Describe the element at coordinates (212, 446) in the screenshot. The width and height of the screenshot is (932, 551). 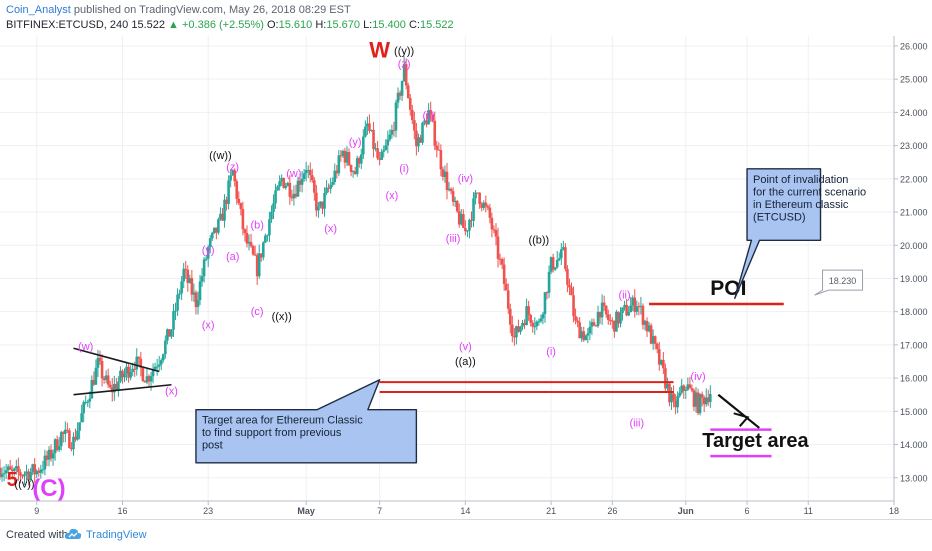
I see `callout-text-line: post` at that location.